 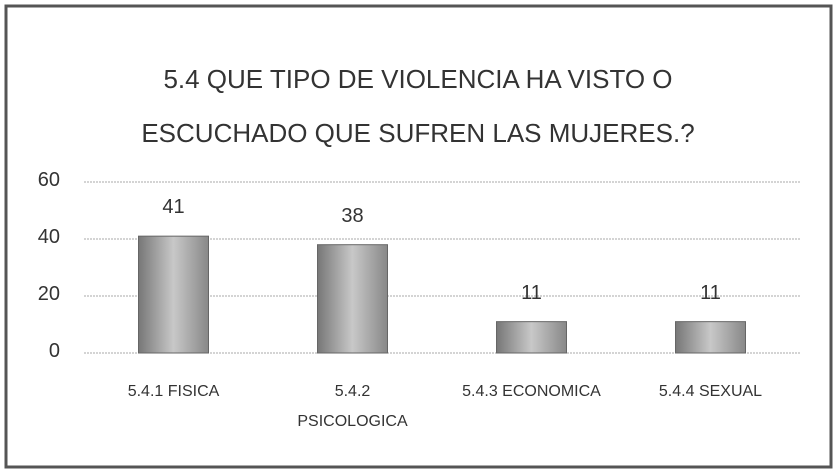 I want to click on x-tick-label: 5.4.3 ECONOMICA, so click(x=531, y=391).